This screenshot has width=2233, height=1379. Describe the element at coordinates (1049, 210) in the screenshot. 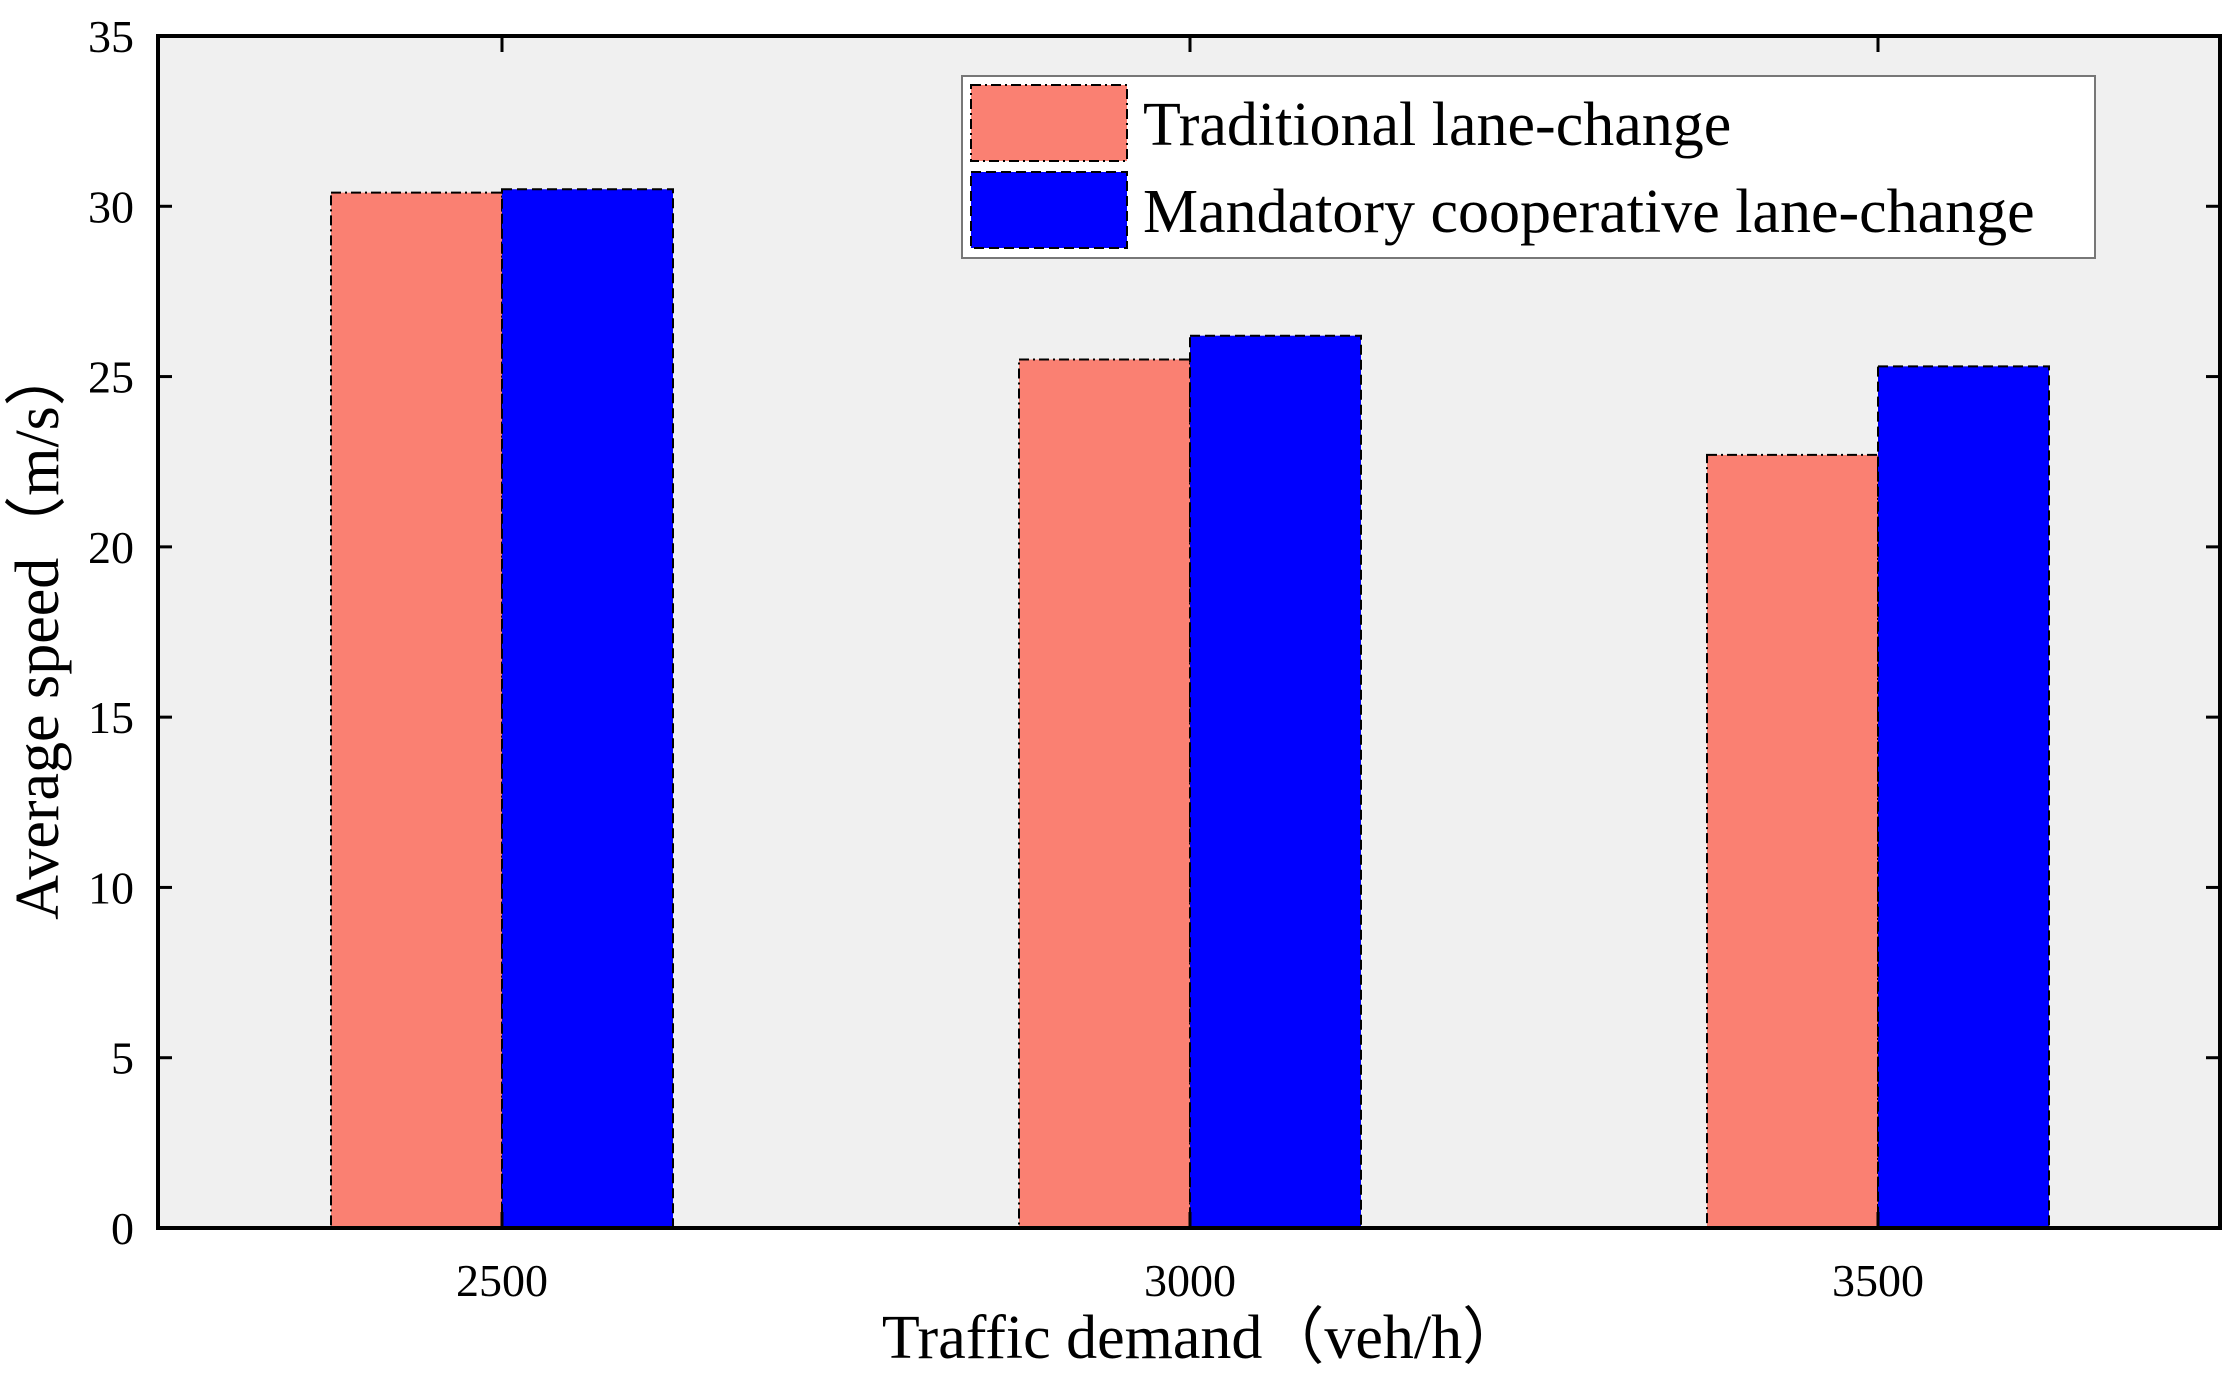

I see `legend-swatch-mandatory` at that location.